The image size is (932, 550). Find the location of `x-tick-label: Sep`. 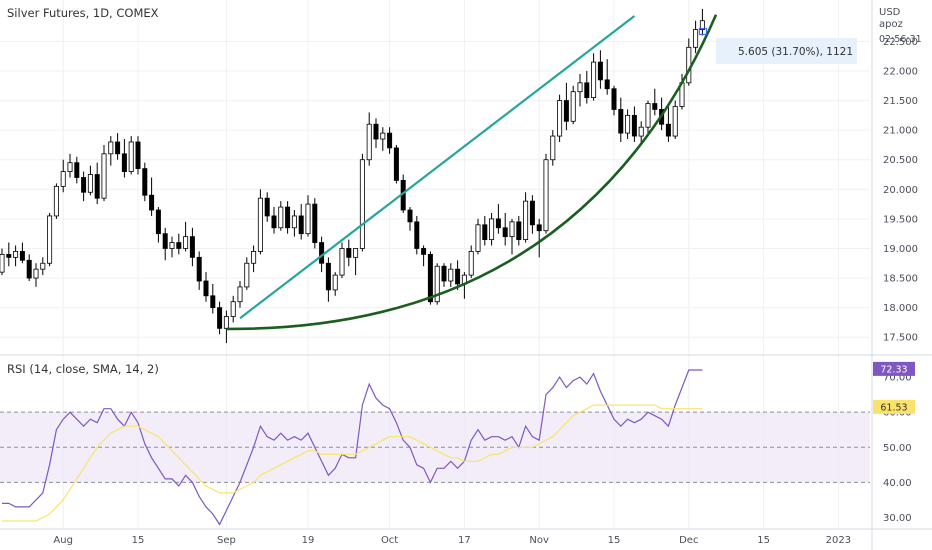

x-tick-label: Sep is located at coordinates (226, 540).